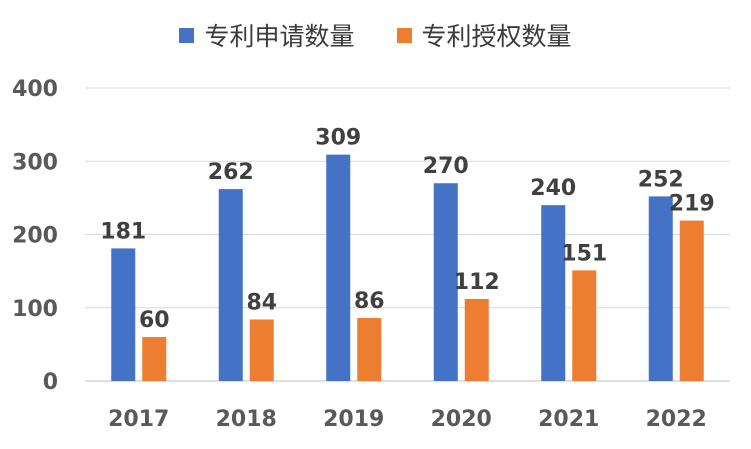 This screenshot has width=751, height=449. Describe the element at coordinates (661, 179) in the screenshot. I see `data-label-applications-2022: 252` at that location.